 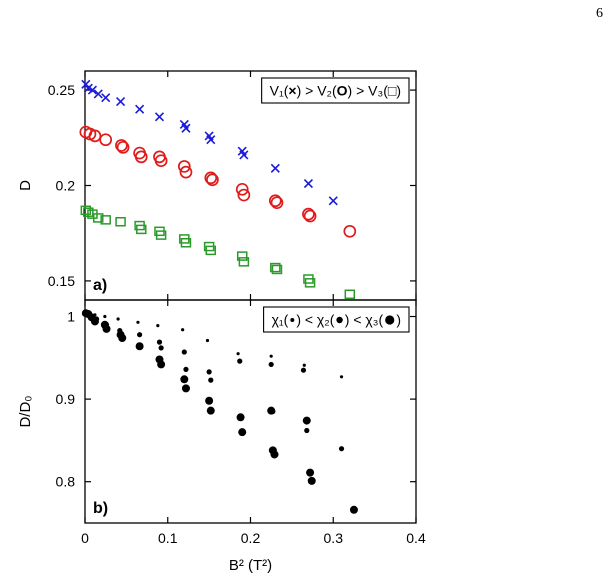 I want to click on x-axis-label: B² (T²), so click(x=250, y=565).